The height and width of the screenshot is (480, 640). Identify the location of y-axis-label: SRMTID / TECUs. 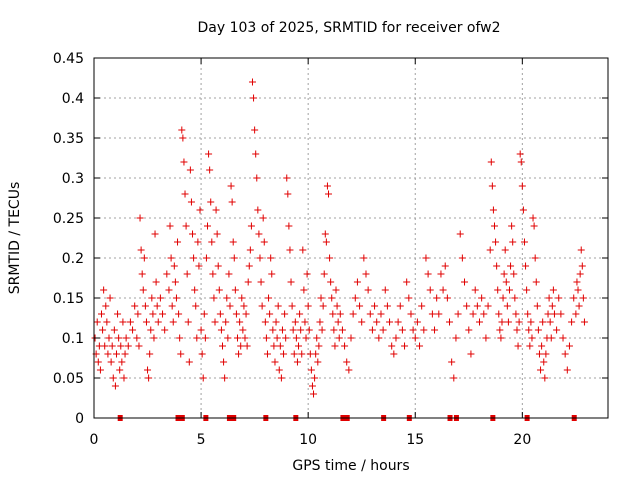
(15, 238).